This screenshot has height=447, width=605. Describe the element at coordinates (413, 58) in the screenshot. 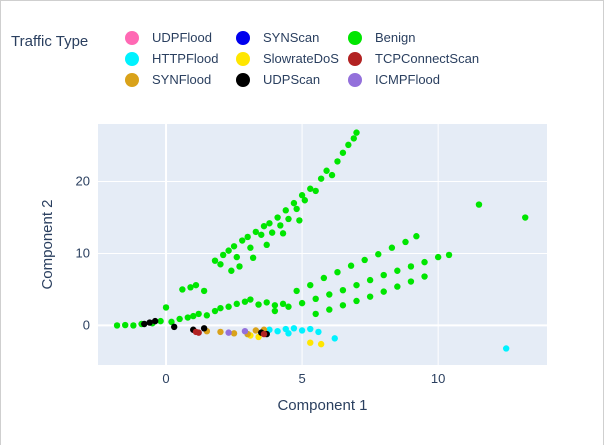

I see `legend-item-tcpconnectscan: TCPConnectScan` at that location.